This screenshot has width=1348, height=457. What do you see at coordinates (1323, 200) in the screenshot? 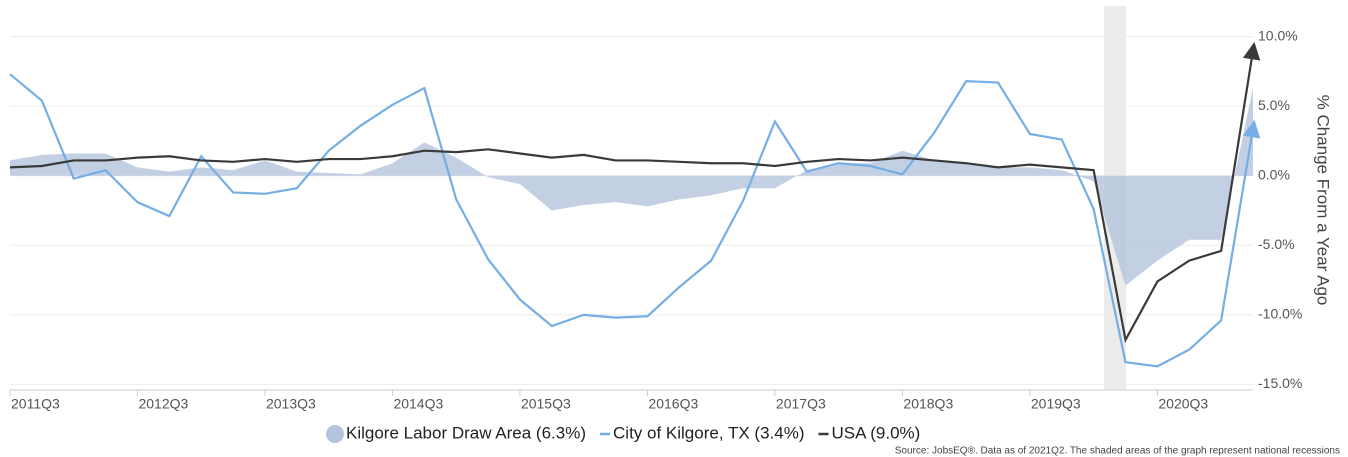
I see `y-axis-title: % Change From a Year Ago` at bounding box center [1323, 200].